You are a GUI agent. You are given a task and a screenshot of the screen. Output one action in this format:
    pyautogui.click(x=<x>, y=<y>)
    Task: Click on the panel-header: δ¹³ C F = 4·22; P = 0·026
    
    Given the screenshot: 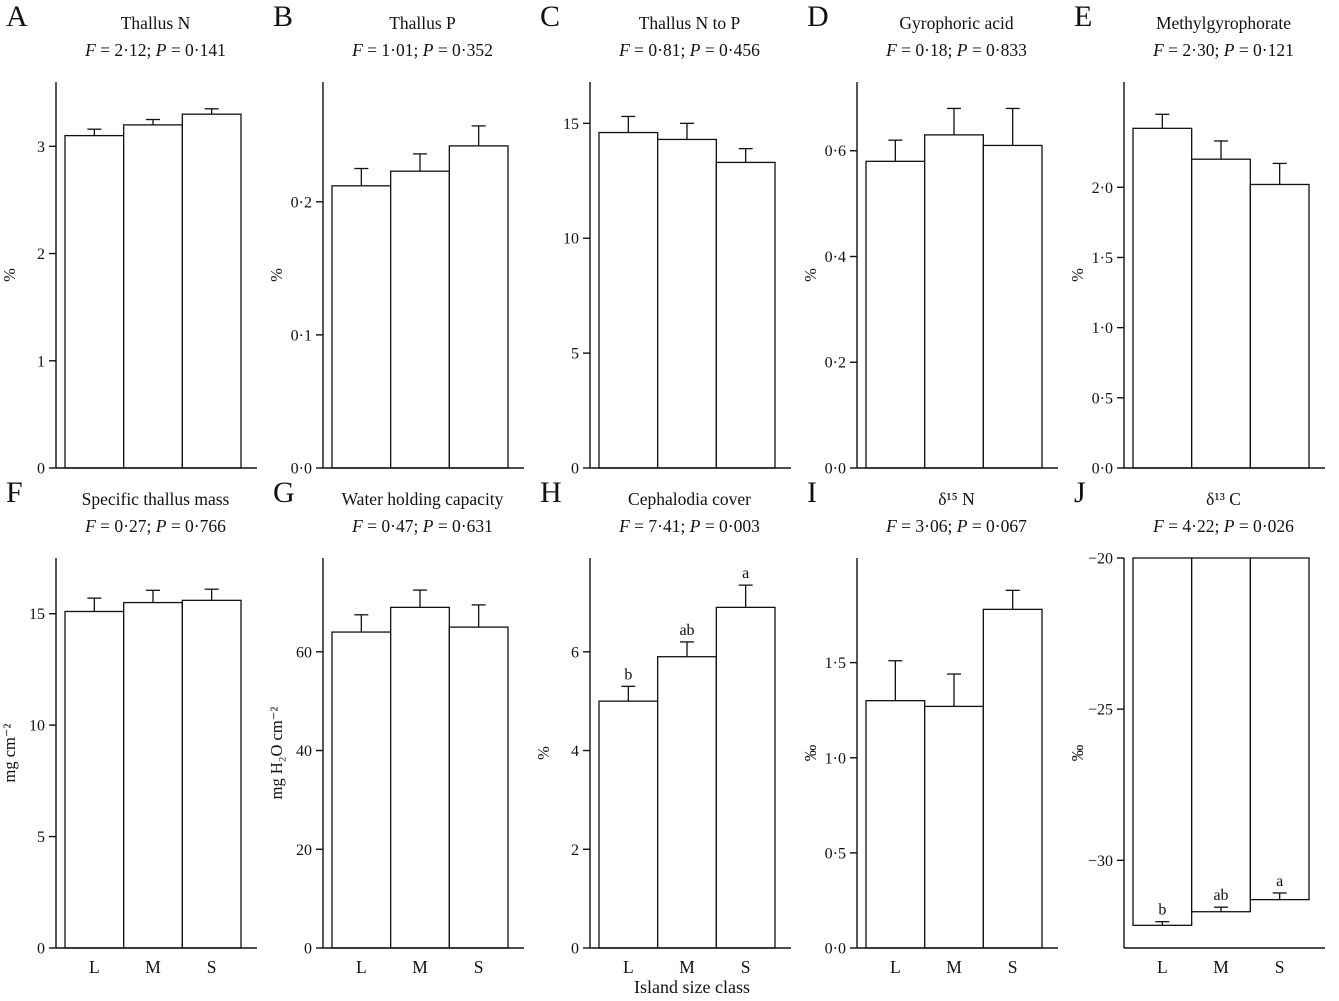 What is the action you would take?
    pyautogui.click(x=1223, y=517)
    